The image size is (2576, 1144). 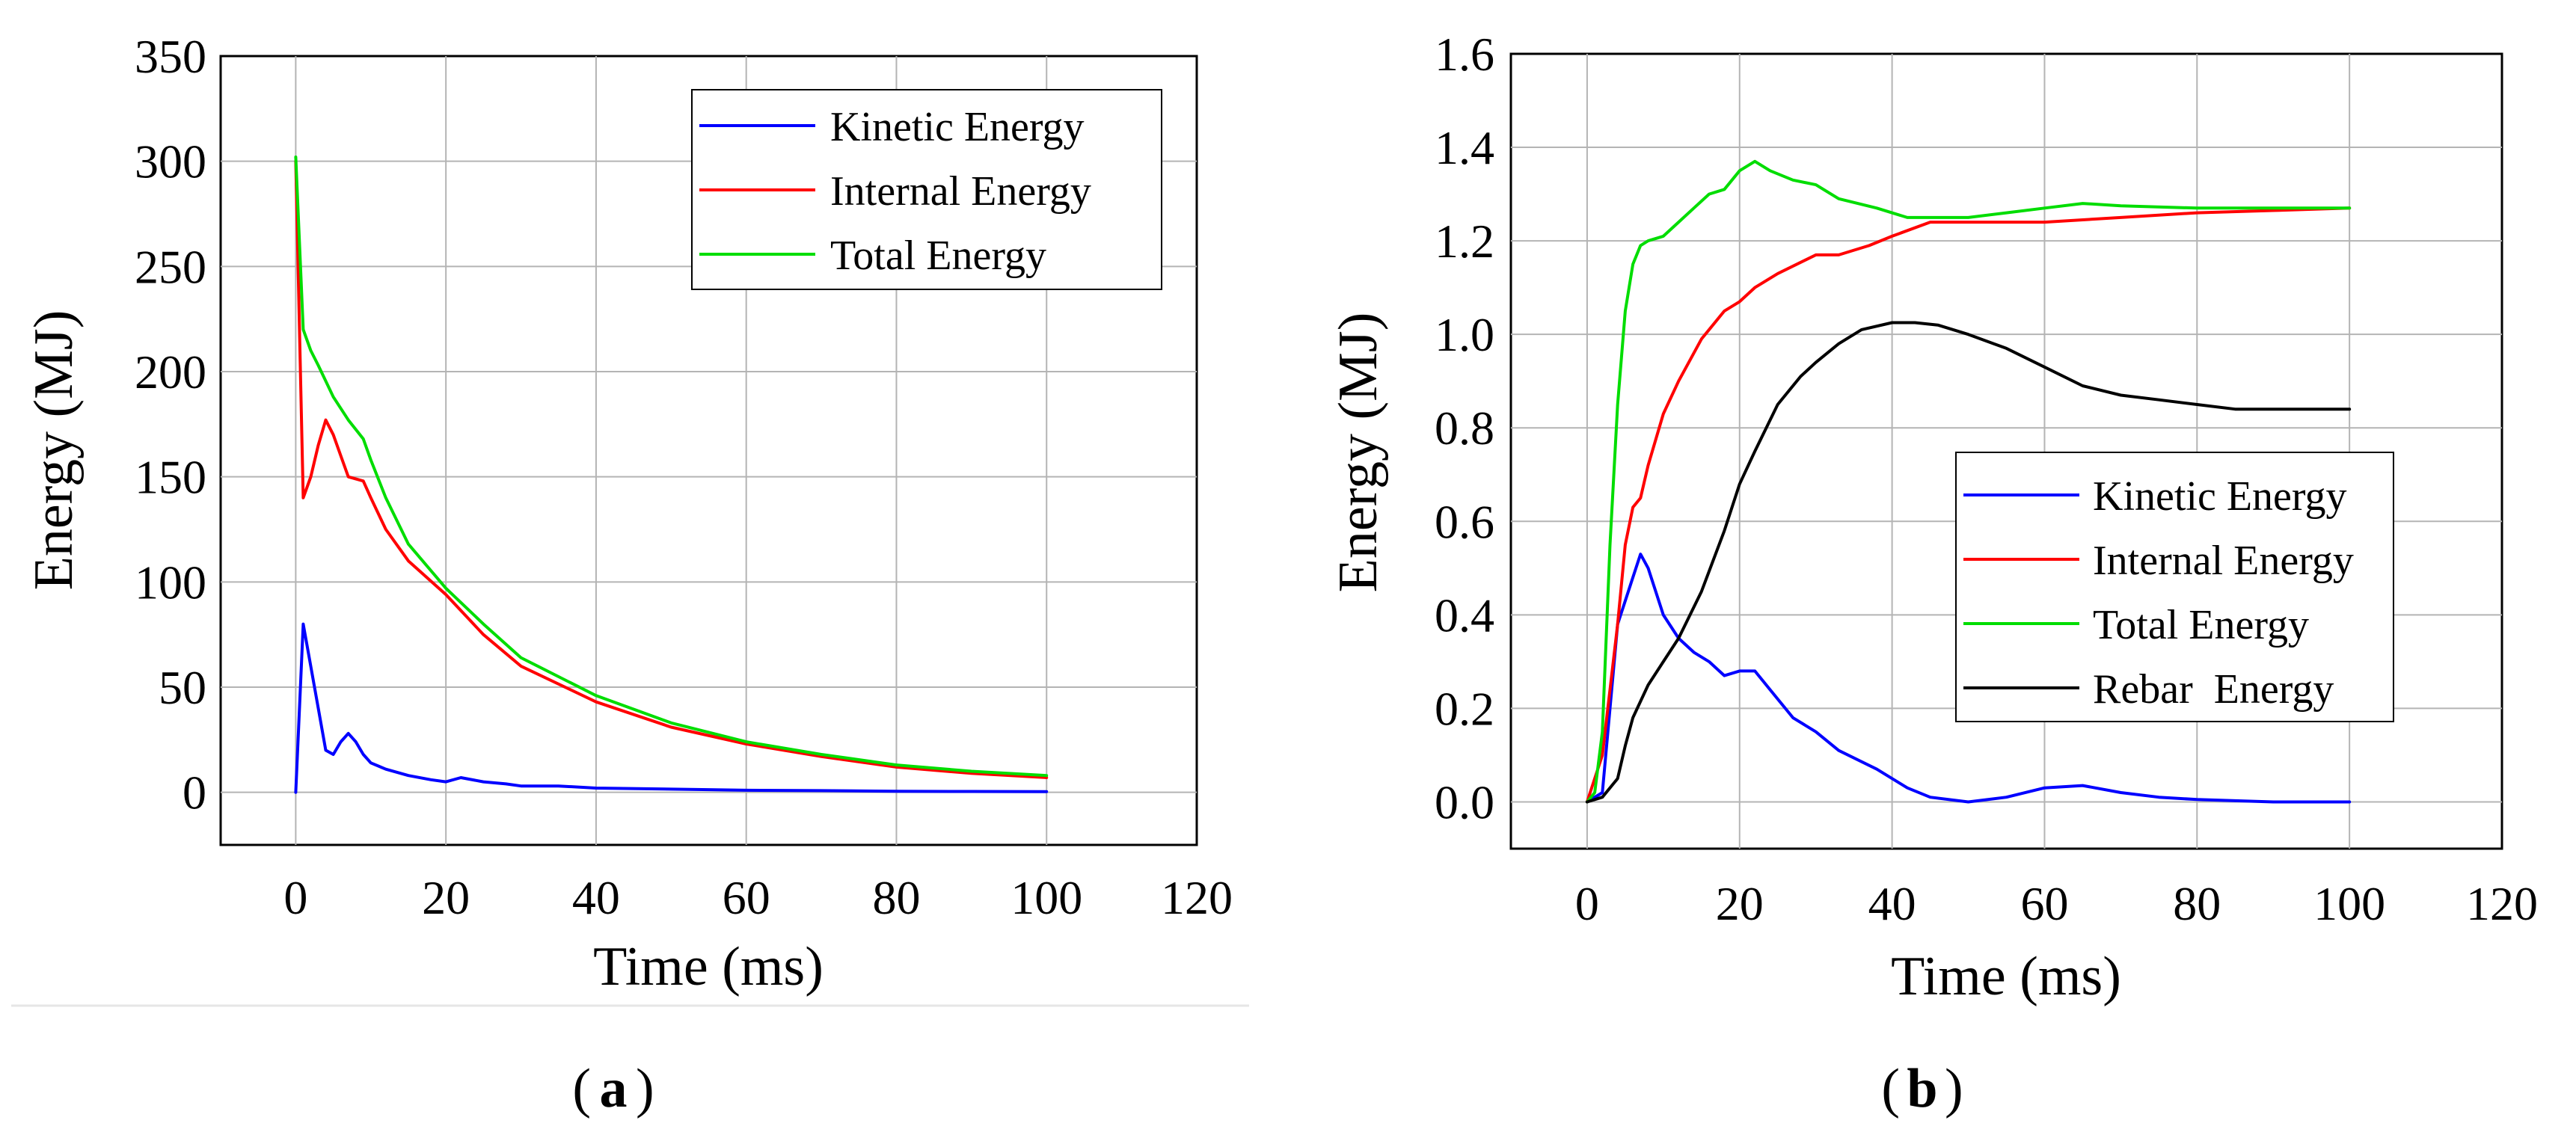 I want to click on panel-b-y-ticks: 0.0 0.2 0.4 0.6 0.8 1.0 1.2 1.4 1.6, so click(x=1464, y=428).